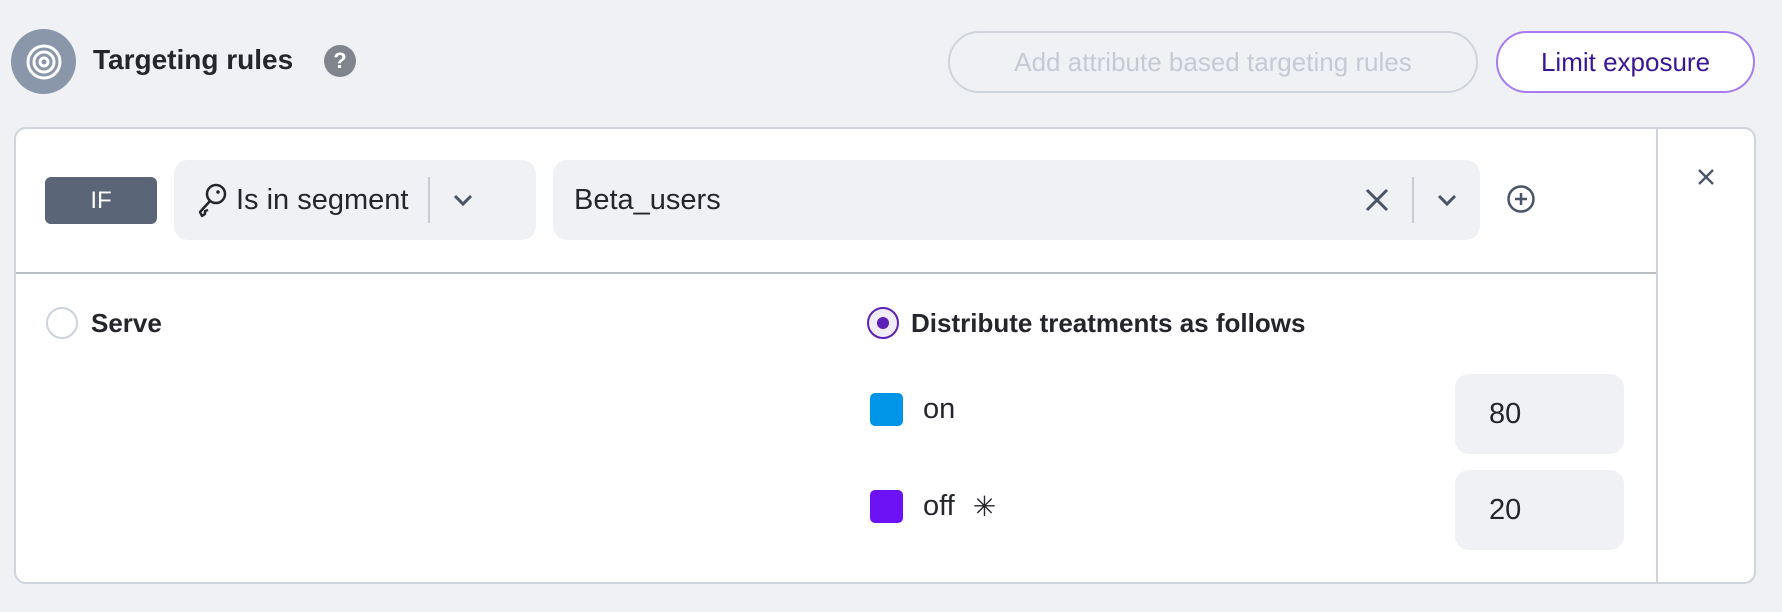 Image resolution: width=1782 pixels, height=612 pixels. I want to click on treatment-row-on: on, so click(912, 409).